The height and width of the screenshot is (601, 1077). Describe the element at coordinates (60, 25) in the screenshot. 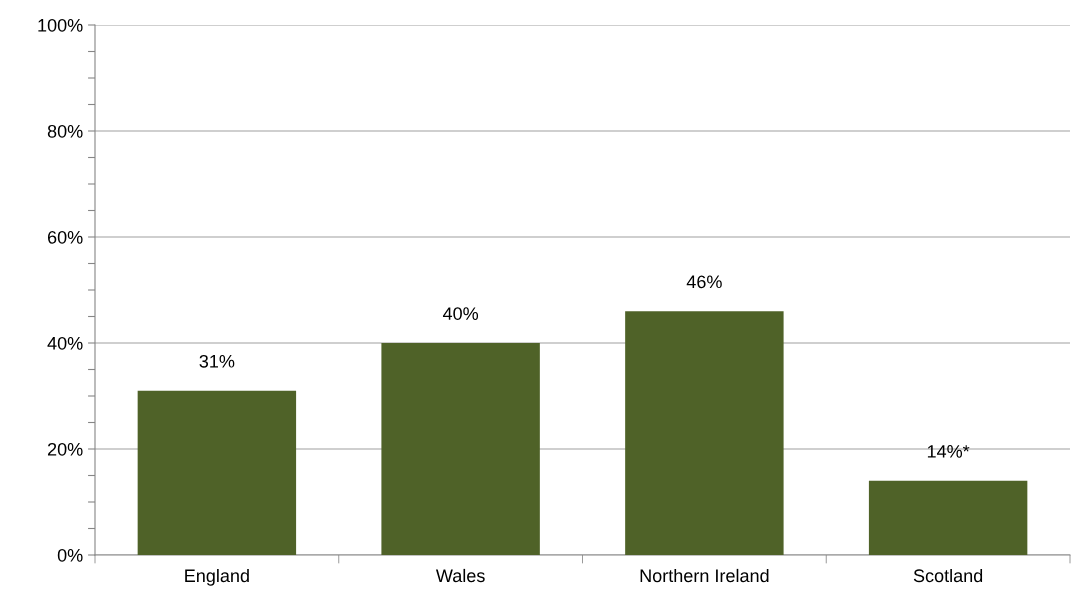

I see `y-tick-label: 100%` at that location.